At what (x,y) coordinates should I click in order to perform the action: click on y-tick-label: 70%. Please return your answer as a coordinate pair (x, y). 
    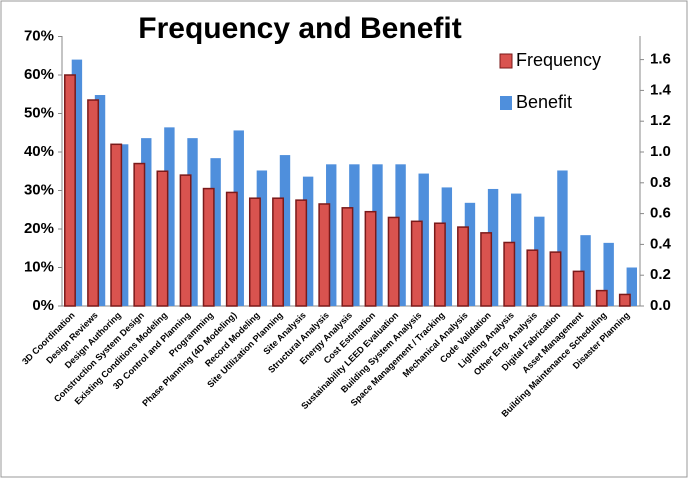
    Looking at the image, I should click on (39, 35).